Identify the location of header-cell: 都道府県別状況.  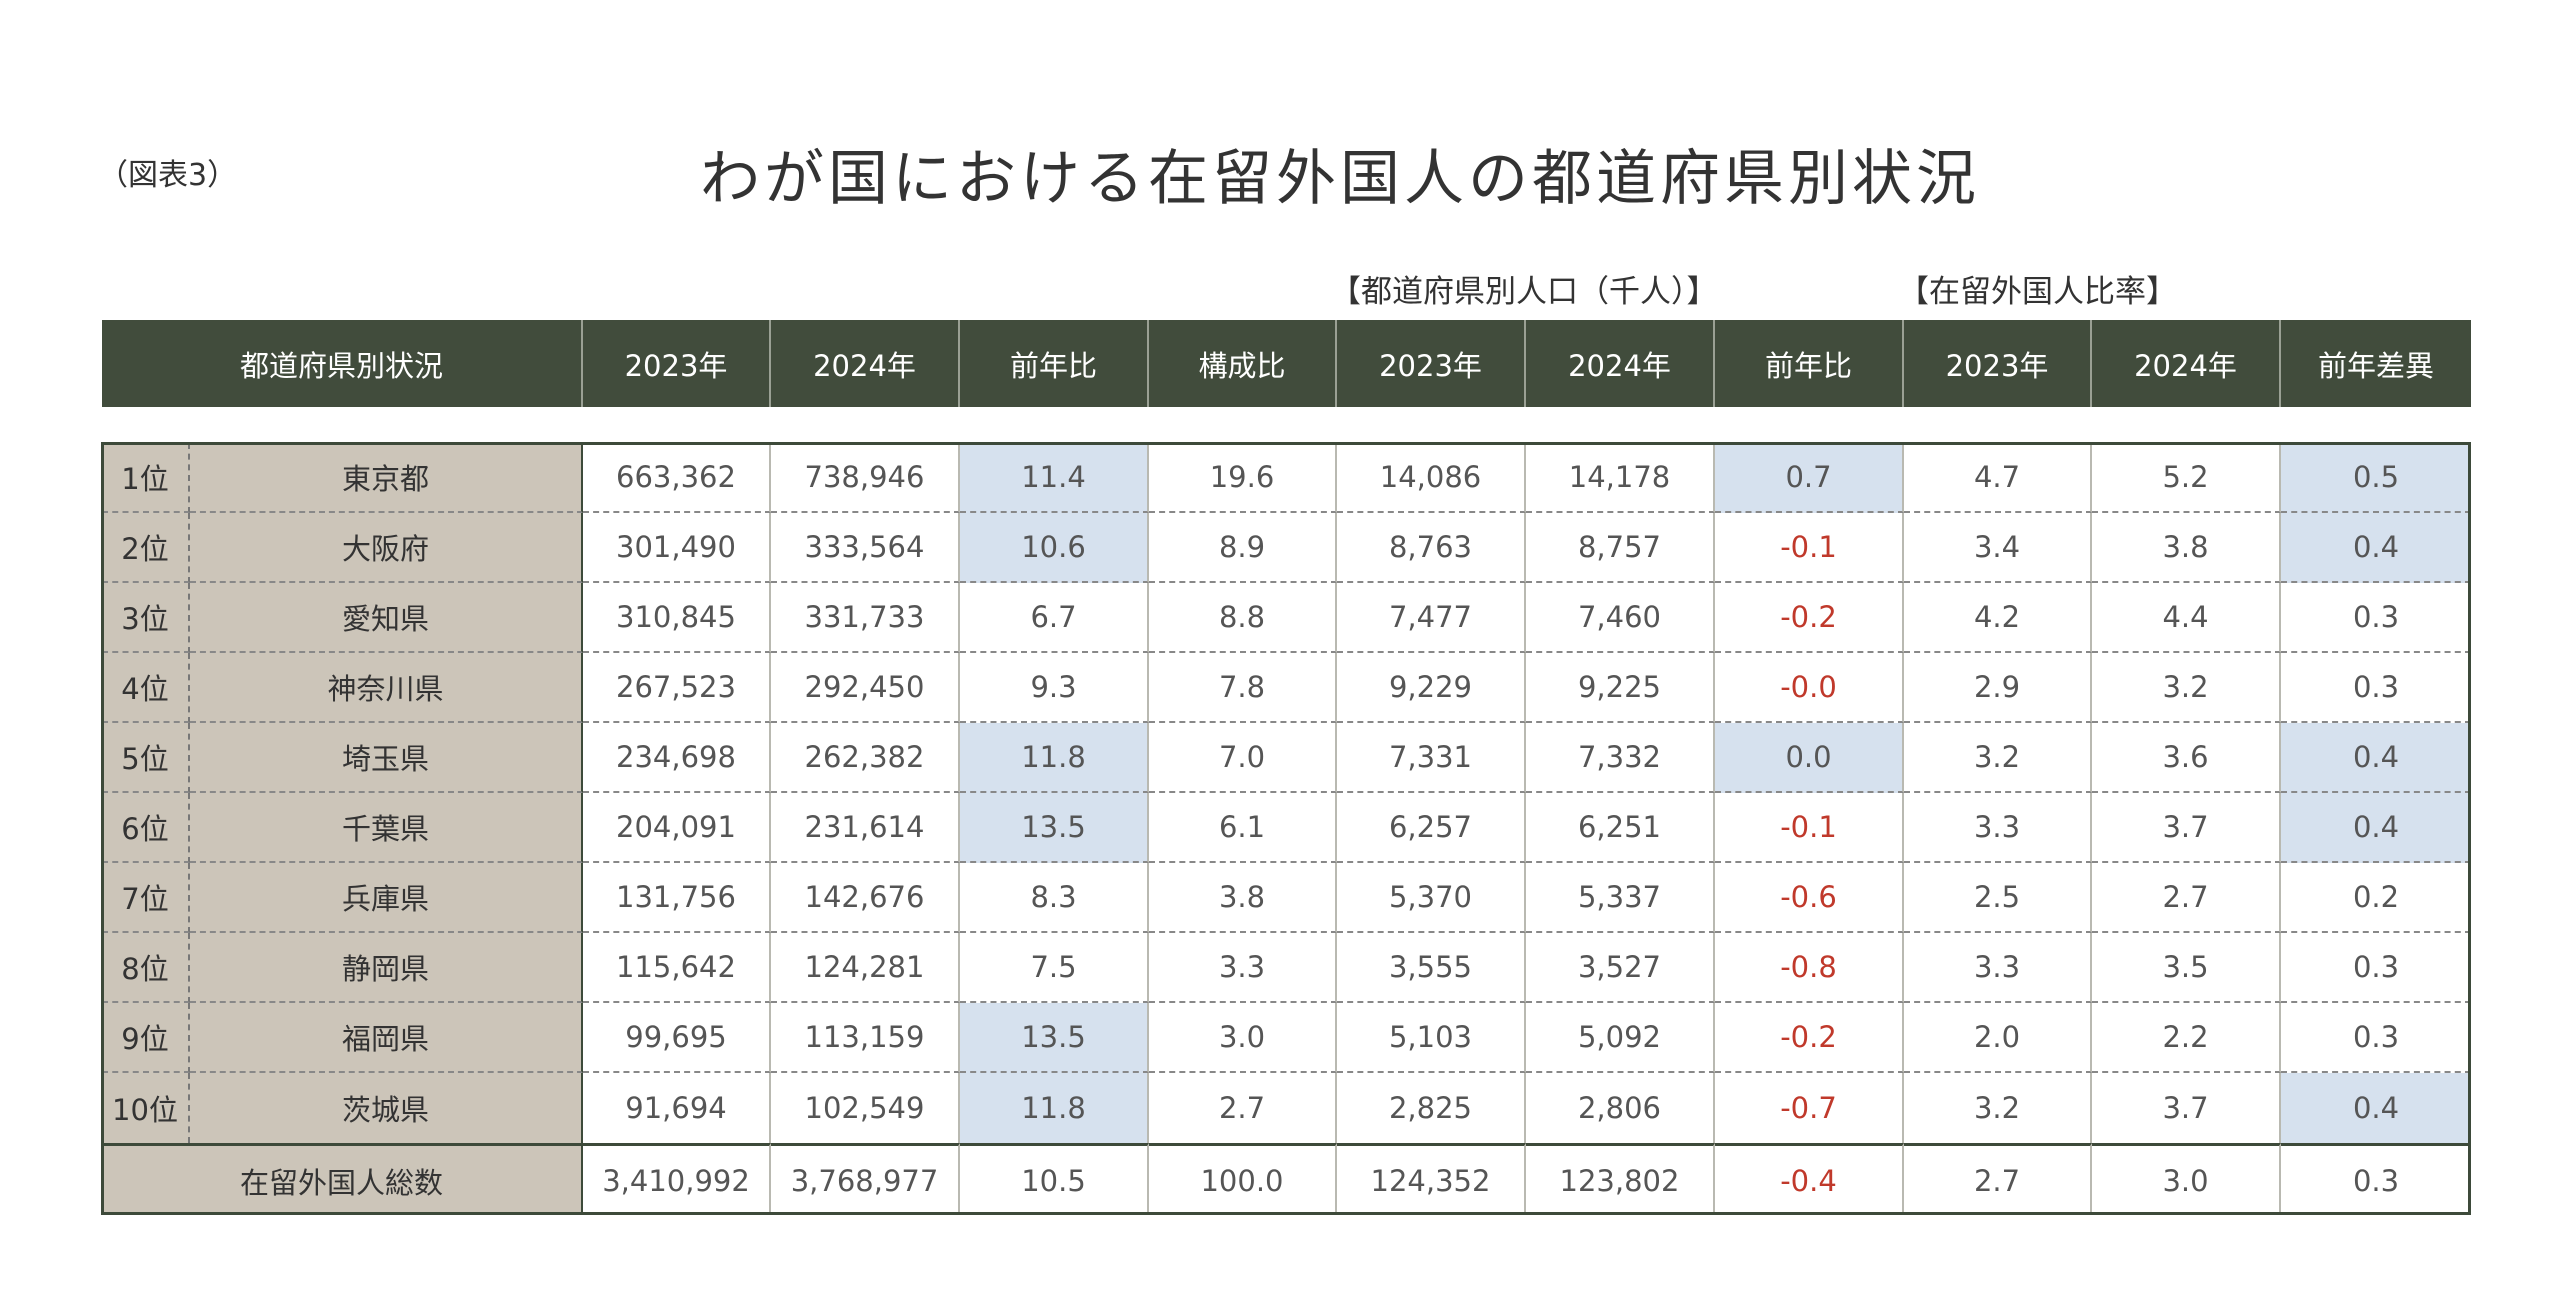
(342, 363).